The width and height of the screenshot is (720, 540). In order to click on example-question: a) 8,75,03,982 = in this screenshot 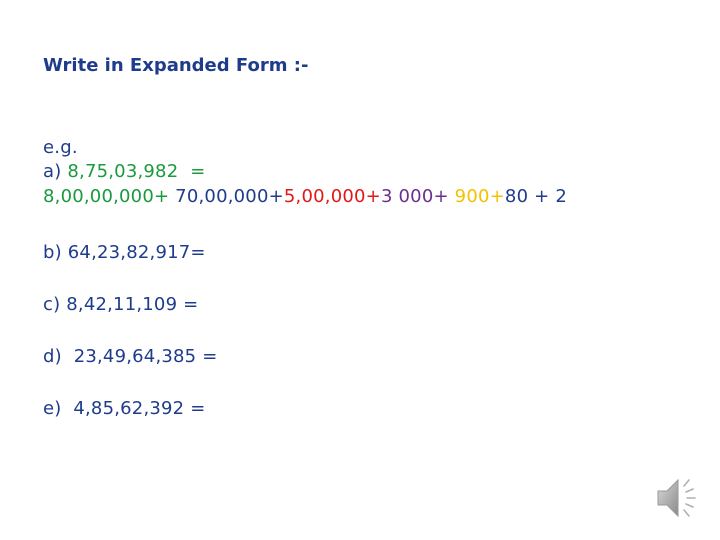, I will do `click(124, 171)`.